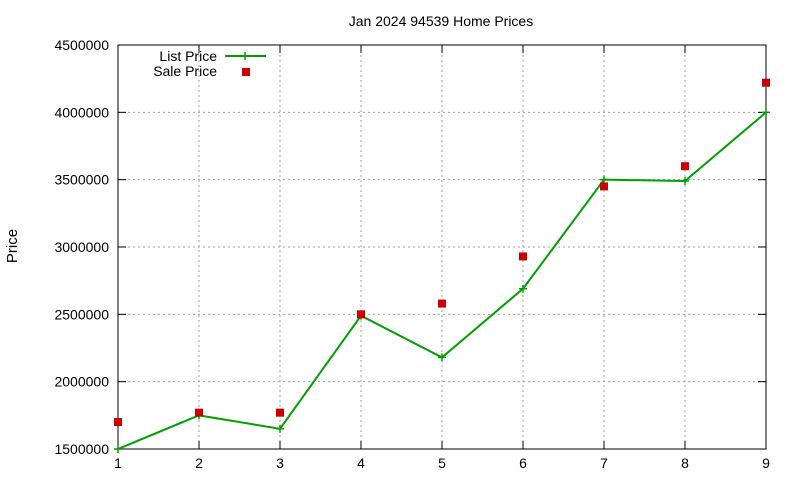 Image resolution: width=800 pixels, height=480 pixels. I want to click on y-tick-label: 4000000, so click(81, 112).